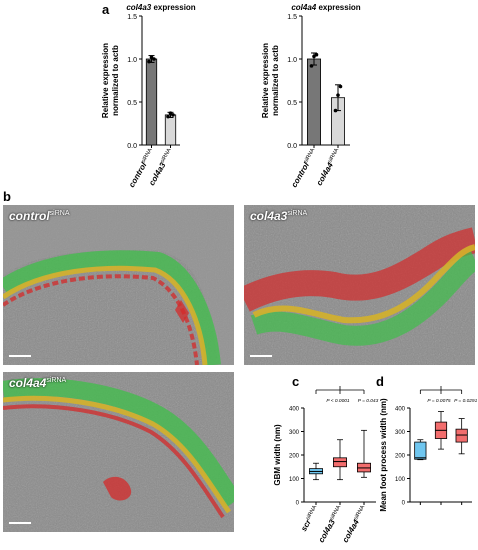  What do you see at coordinates (39, 216) in the screenshot?
I see `em-label-control: controlsiRNA` at bounding box center [39, 216].